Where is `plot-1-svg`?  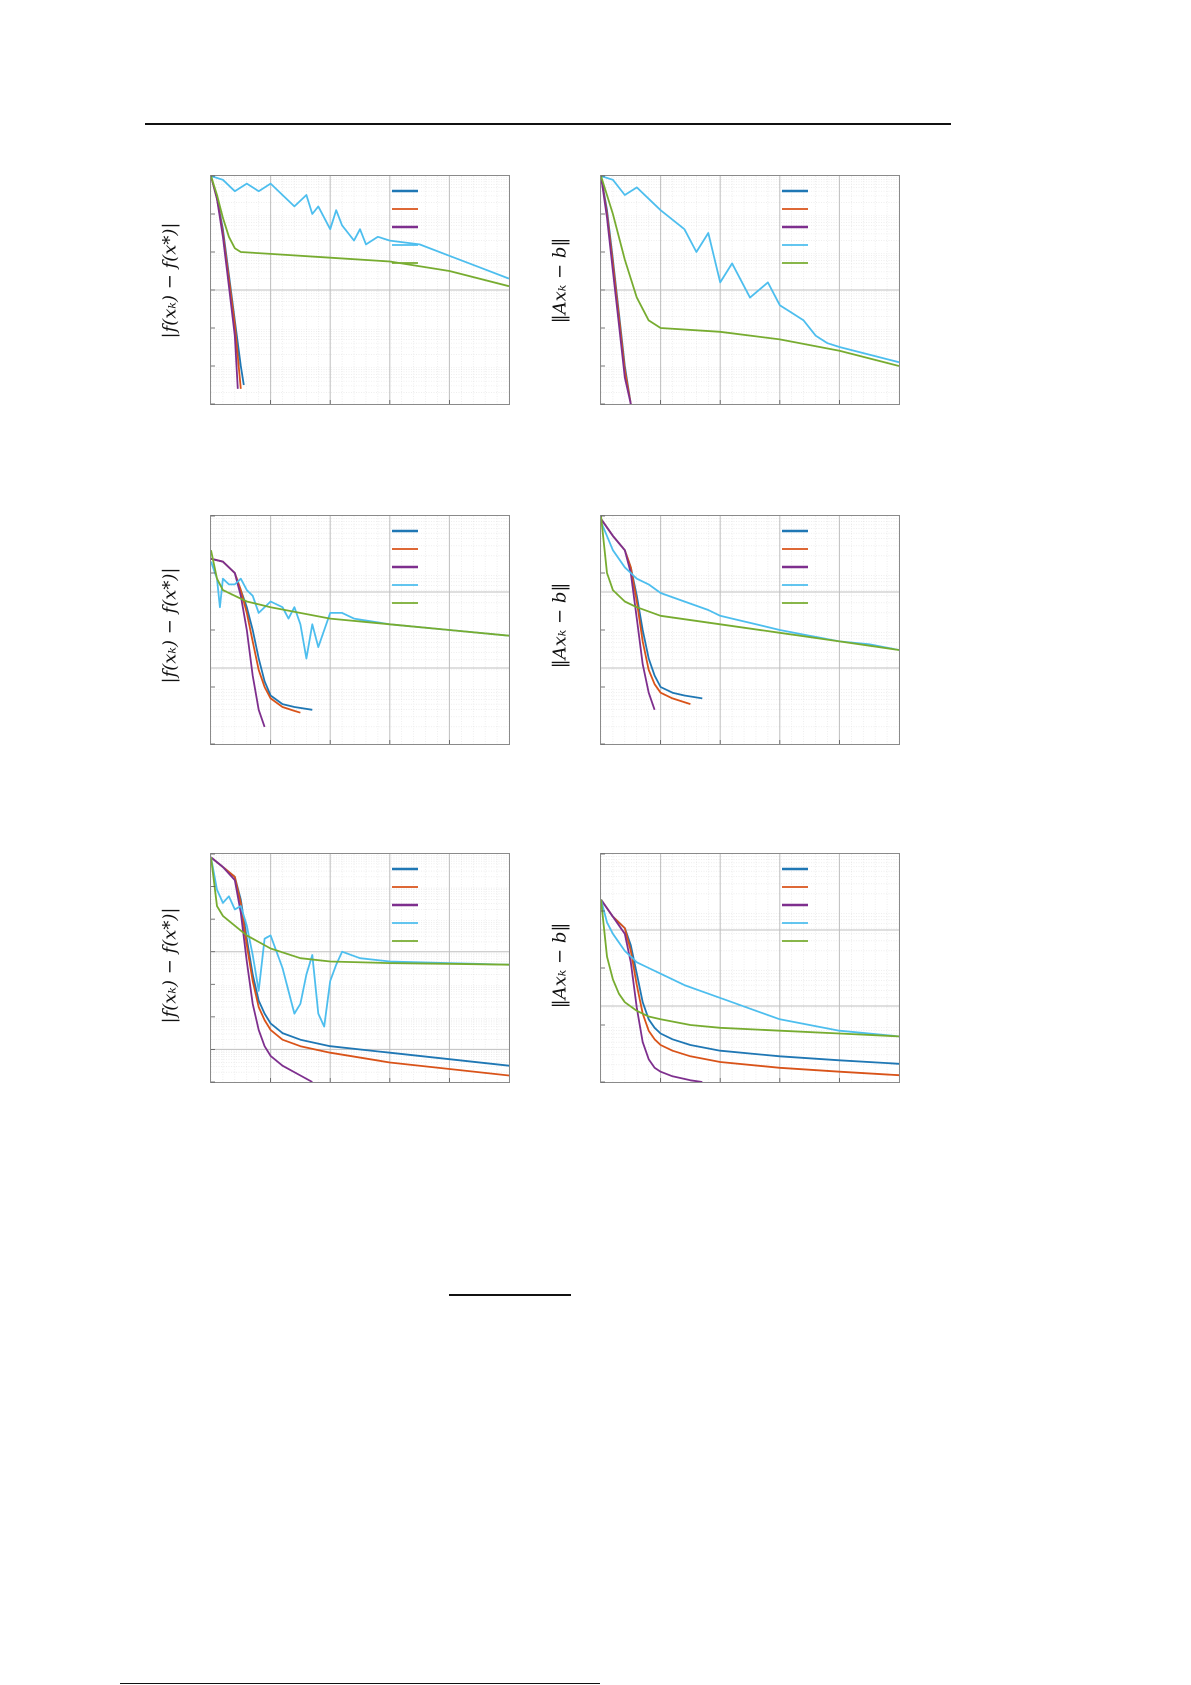 plot-1-svg is located at coordinates (360, 290).